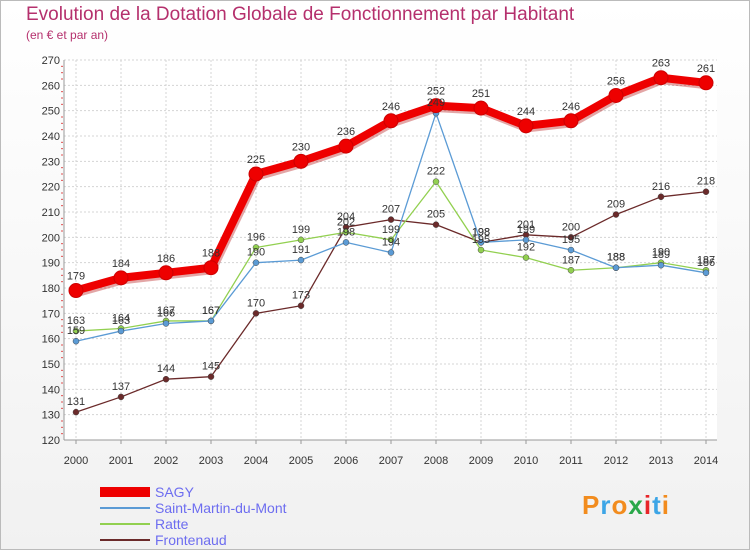 Image resolution: width=750 pixels, height=550 pixels. Describe the element at coordinates (706, 260) in the screenshot. I see `data-label: 187` at that location.